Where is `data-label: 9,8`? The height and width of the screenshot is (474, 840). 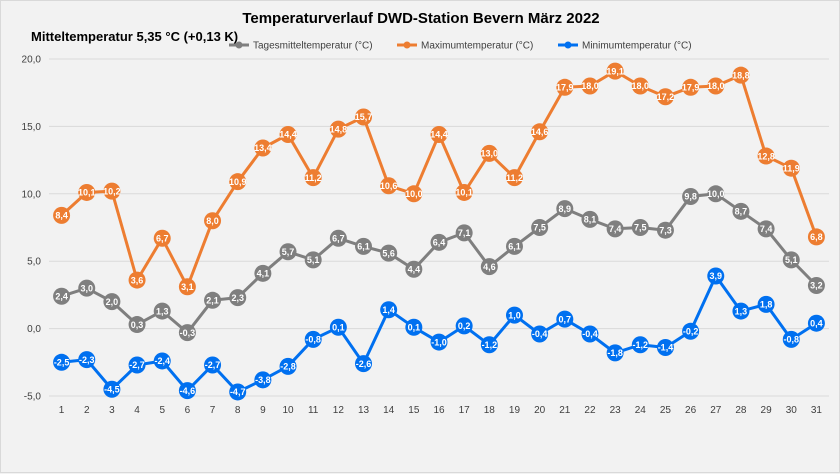 data-label: 9,8 is located at coordinates (690, 197).